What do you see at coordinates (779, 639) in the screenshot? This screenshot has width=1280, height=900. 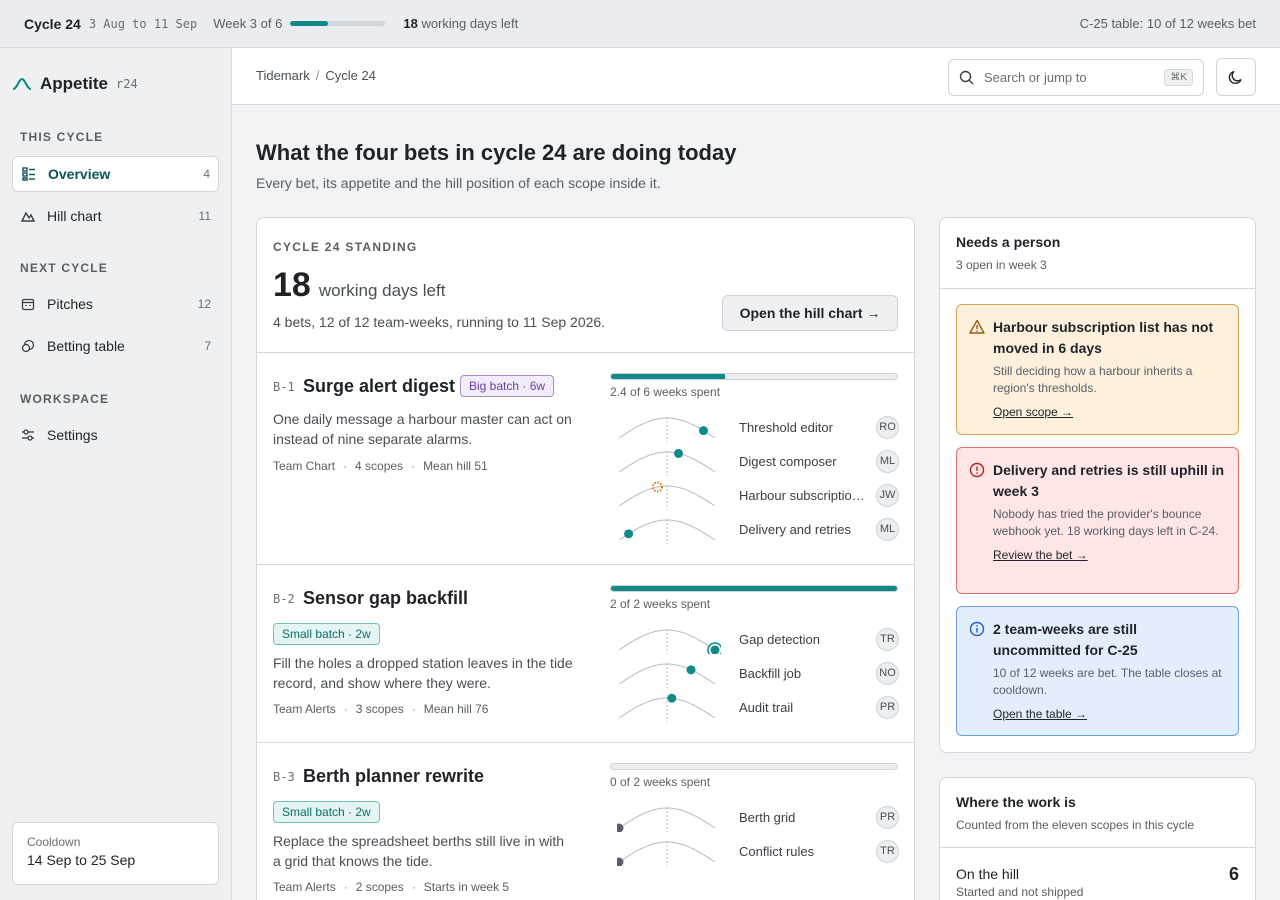 I see `scope-name: Gap detection` at bounding box center [779, 639].